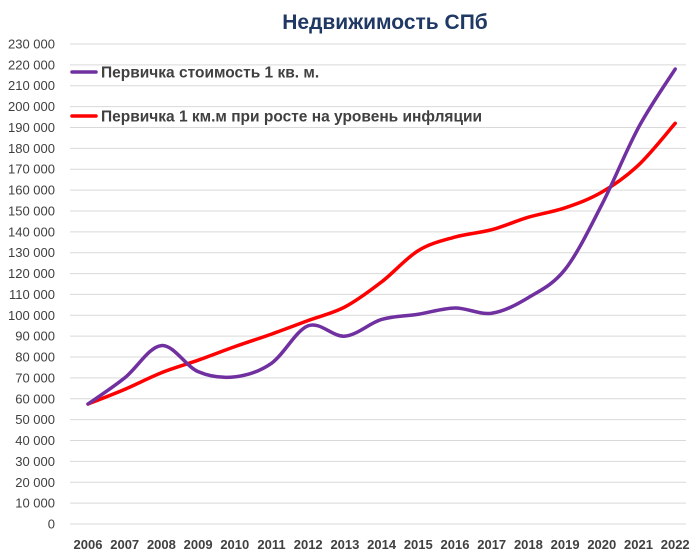 The width and height of the screenshot is (700, 559). I want to click on y-tick-label: 20 000, so click(35, 482).